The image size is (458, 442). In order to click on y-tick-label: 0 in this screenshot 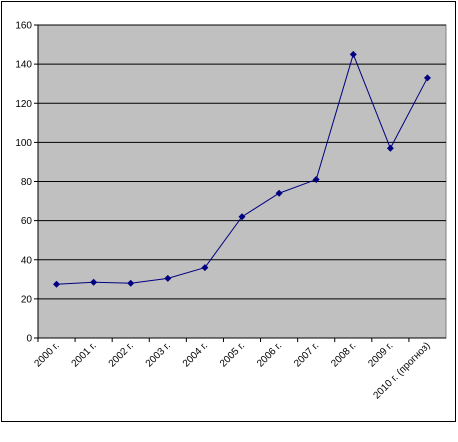, I will do `click(29, 339)`.